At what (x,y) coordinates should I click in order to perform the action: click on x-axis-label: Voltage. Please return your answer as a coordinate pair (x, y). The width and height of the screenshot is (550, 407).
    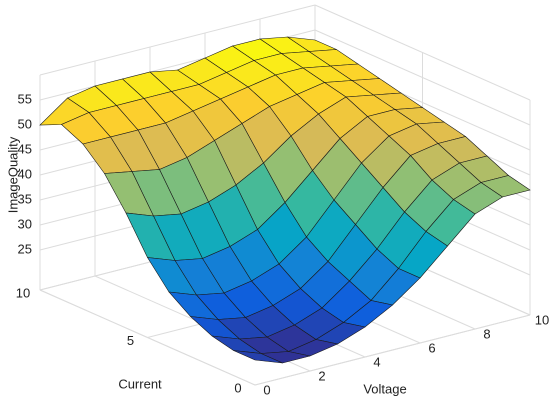
    Looking at the image, I should click on (384, 388).